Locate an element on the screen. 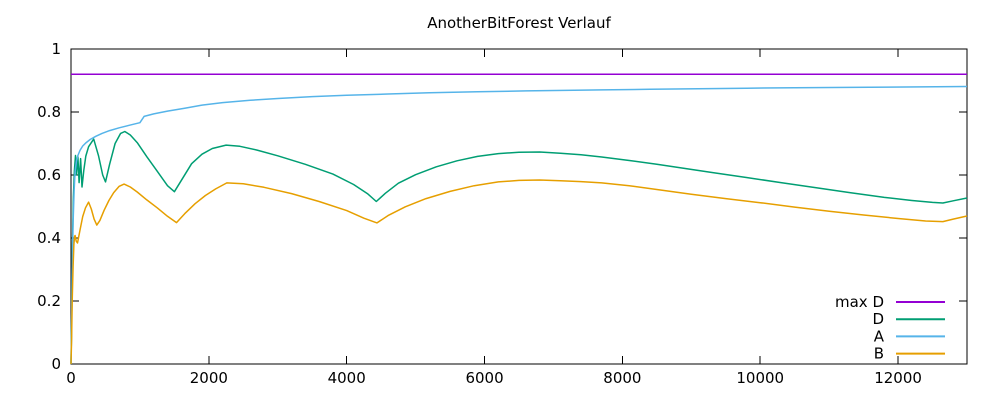  legend-label-d: D is located at coordinates (878, 319).